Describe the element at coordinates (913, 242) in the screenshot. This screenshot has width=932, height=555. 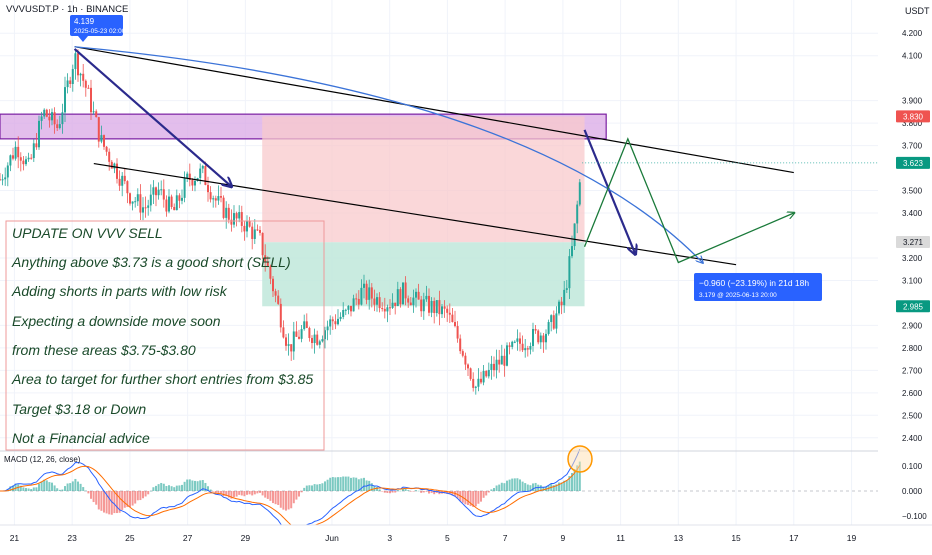
I see `price-label-bg` at that location.